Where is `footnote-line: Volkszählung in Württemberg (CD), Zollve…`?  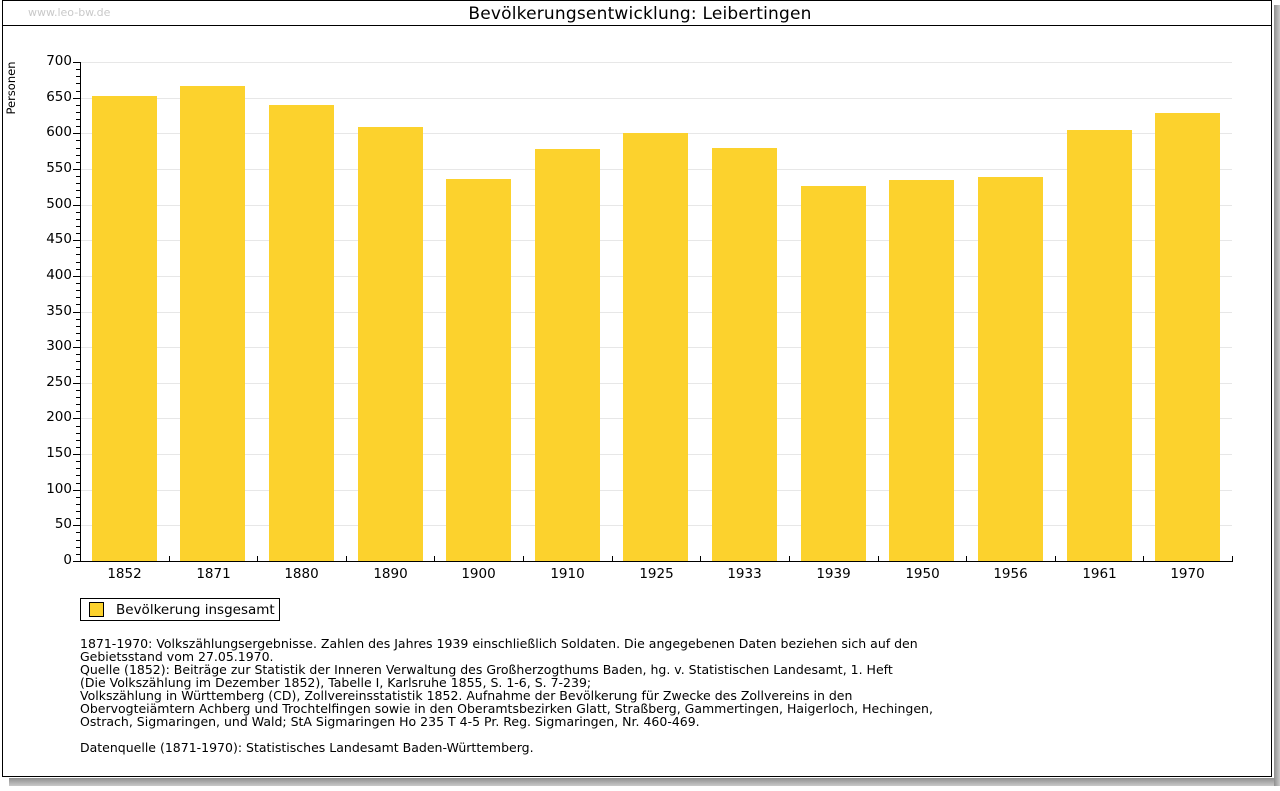 footnote-line: Volkszählung in Württemberg (CD), Zollve… is located at coordinates (466, 695).